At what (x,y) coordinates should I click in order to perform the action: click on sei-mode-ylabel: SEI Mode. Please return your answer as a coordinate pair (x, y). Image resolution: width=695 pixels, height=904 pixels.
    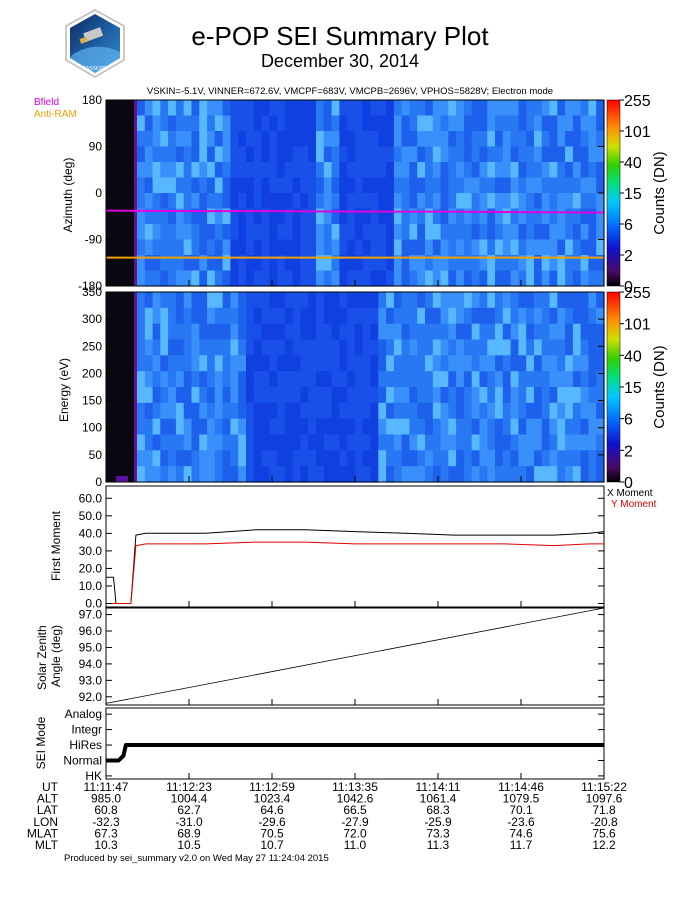
    Looking at the image, I should click on (41, 742).